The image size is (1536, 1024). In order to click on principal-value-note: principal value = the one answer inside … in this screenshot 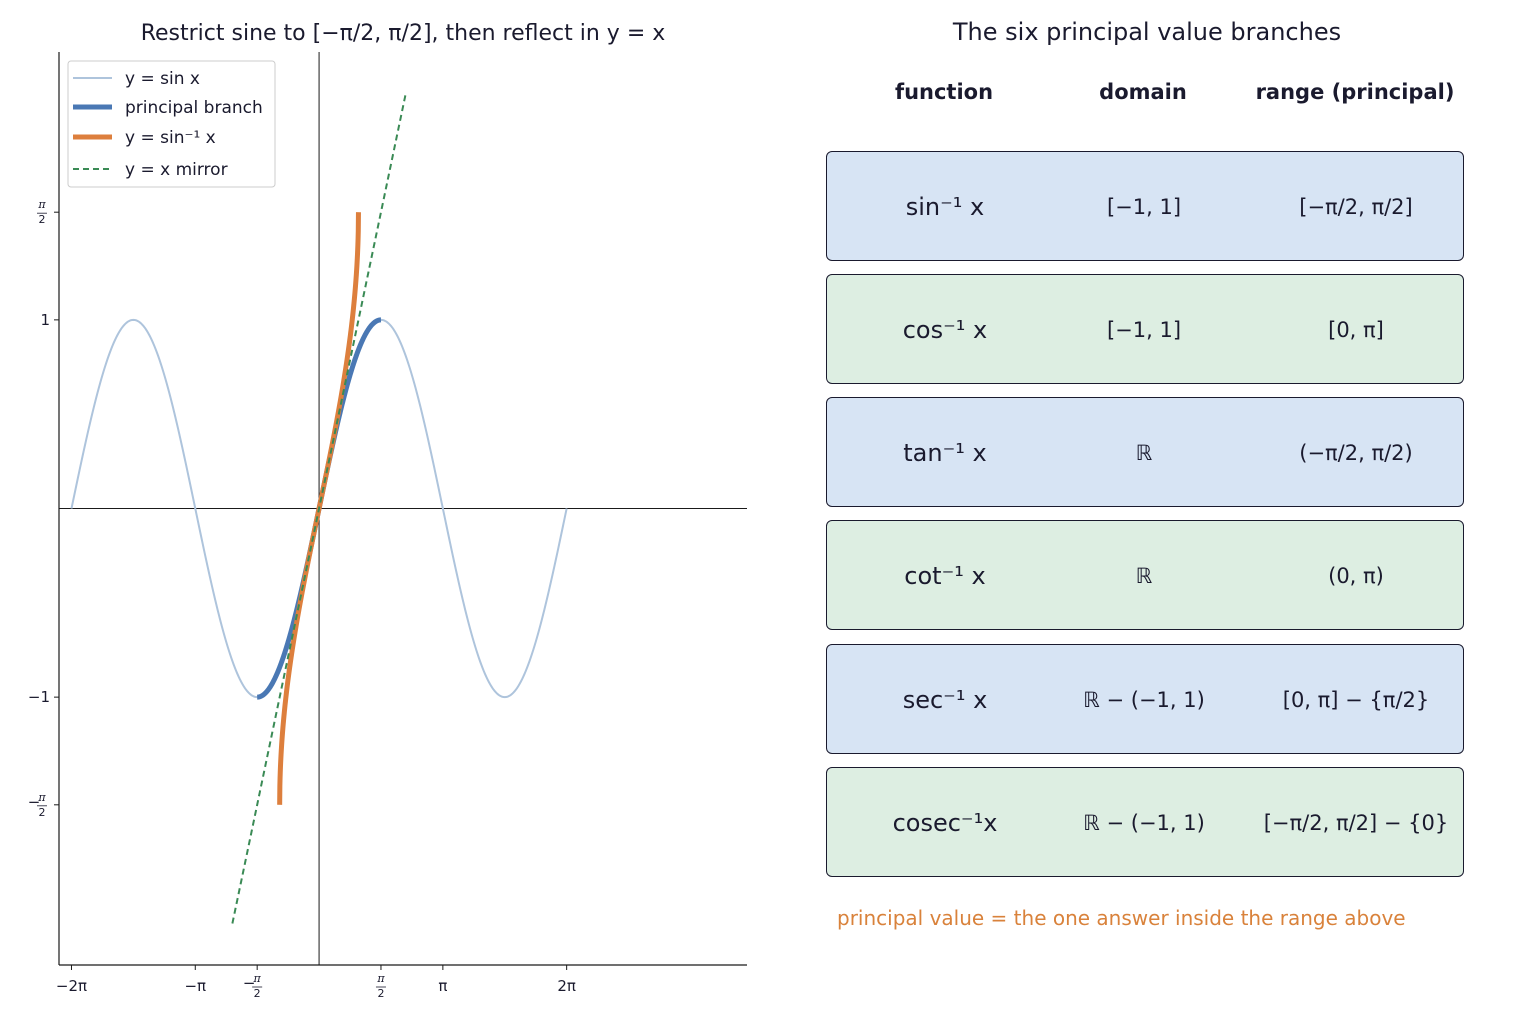, I will do `click(1121, 918)`.